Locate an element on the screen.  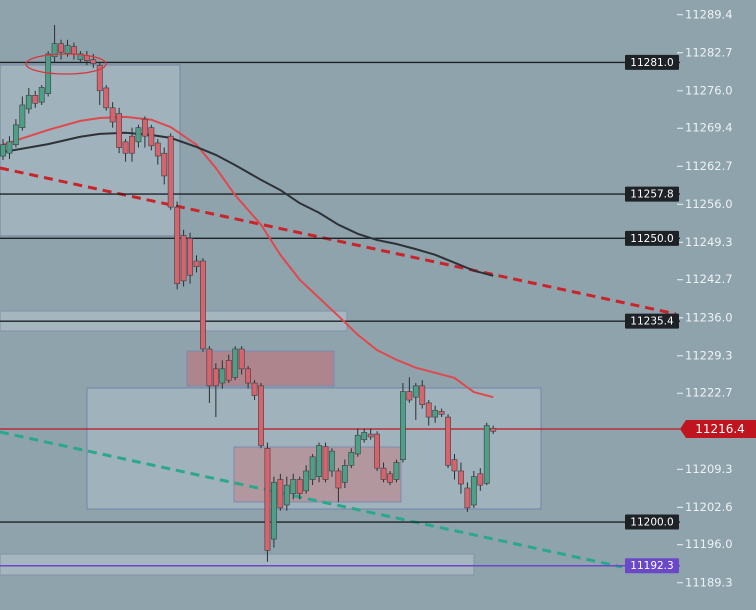
last-price-box is located at coordinates (718, 428).